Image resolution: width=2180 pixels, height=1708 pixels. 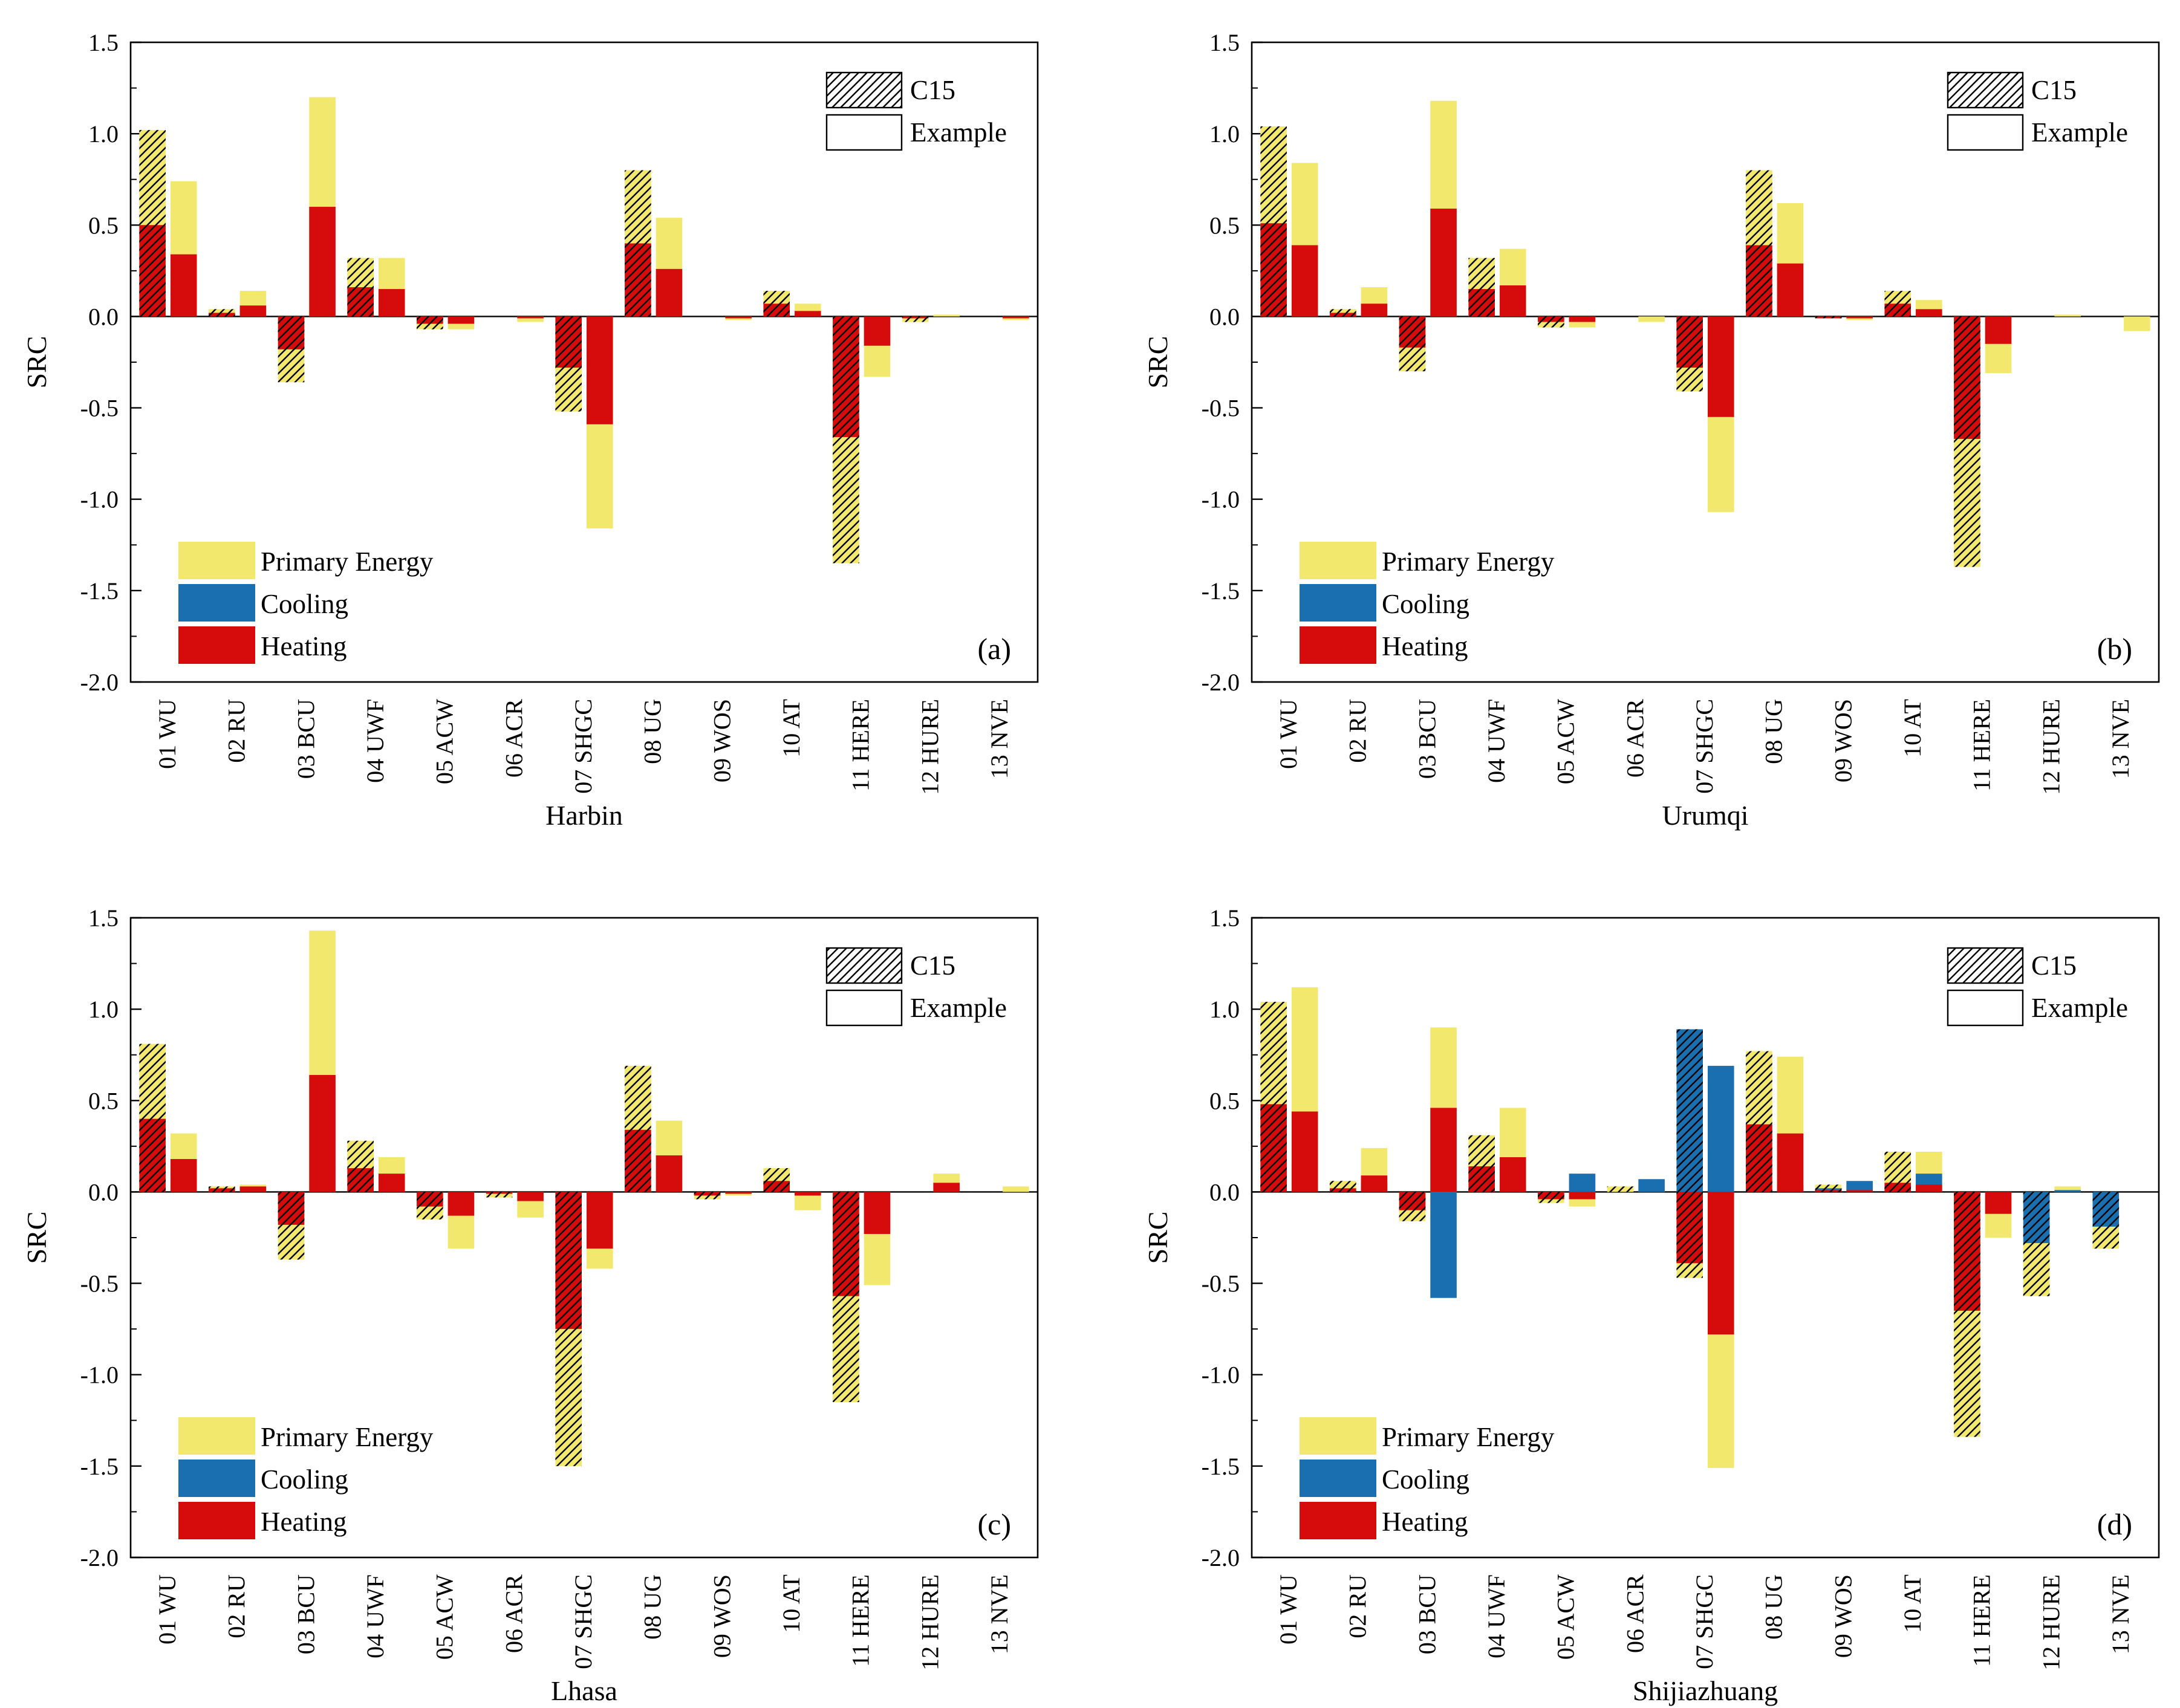 I want to click on x-tick-label: 08 UG, so click(x=1774, y=1607).